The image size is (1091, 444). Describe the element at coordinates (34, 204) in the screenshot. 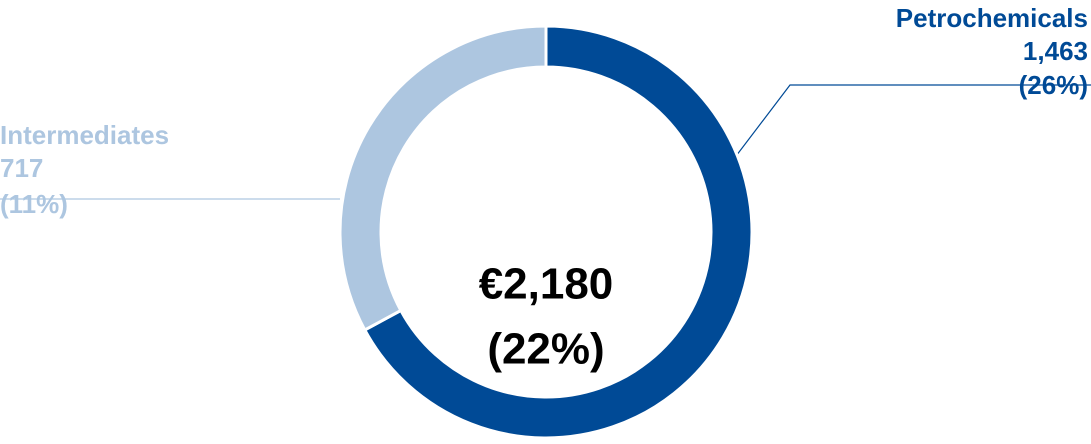

I see `segment-label: (11%)` at that location.